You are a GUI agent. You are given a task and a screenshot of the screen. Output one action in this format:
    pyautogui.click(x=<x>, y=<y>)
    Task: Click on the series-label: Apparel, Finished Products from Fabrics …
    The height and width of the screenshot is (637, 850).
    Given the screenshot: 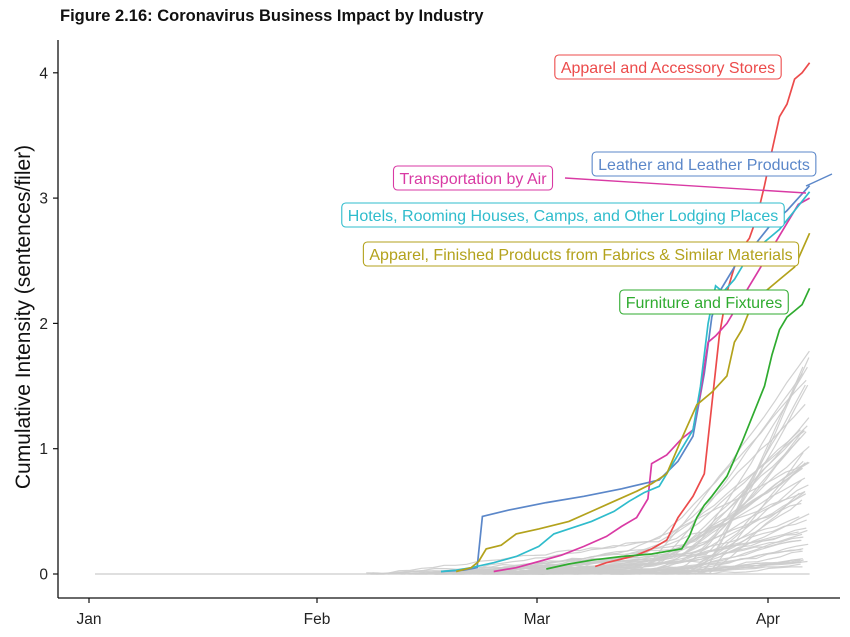 What is the action you would take?
    pyautogui.click(x=580, y=255)
    